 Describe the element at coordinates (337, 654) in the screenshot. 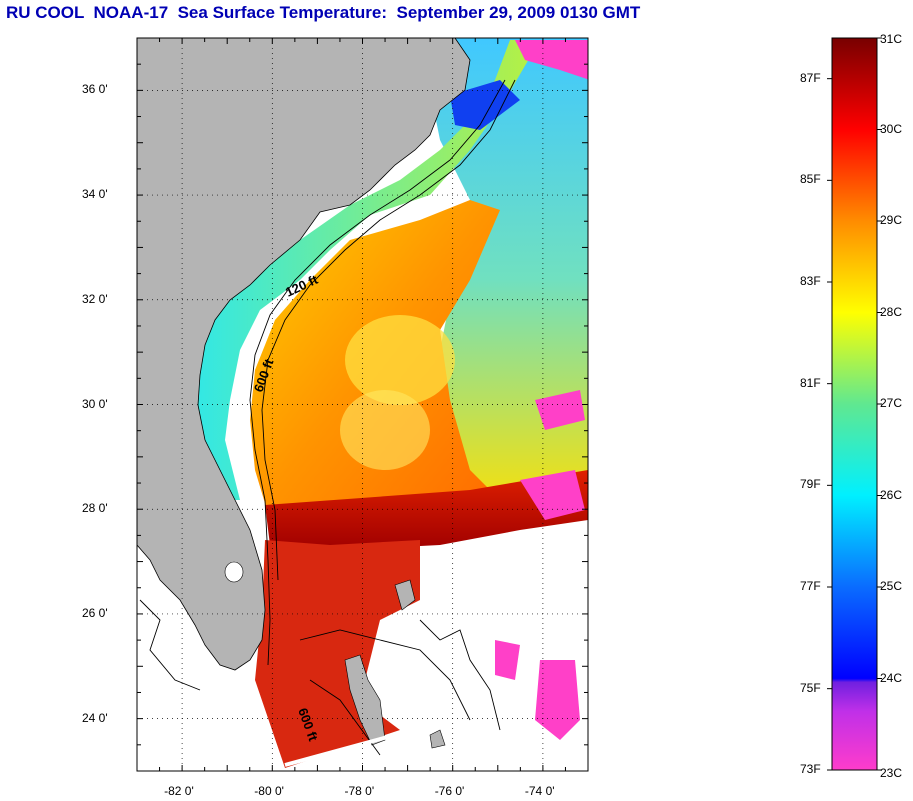

I see `sst-straits` at that location.